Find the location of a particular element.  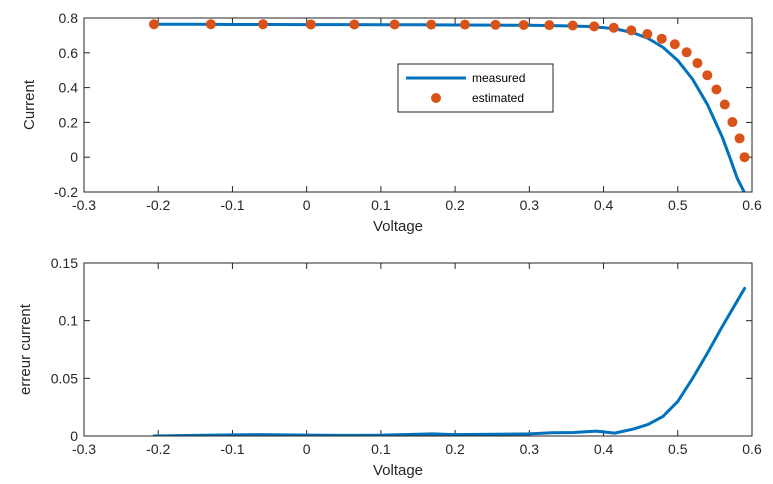

legend: measured estimated is located at coordinates (475, 88).